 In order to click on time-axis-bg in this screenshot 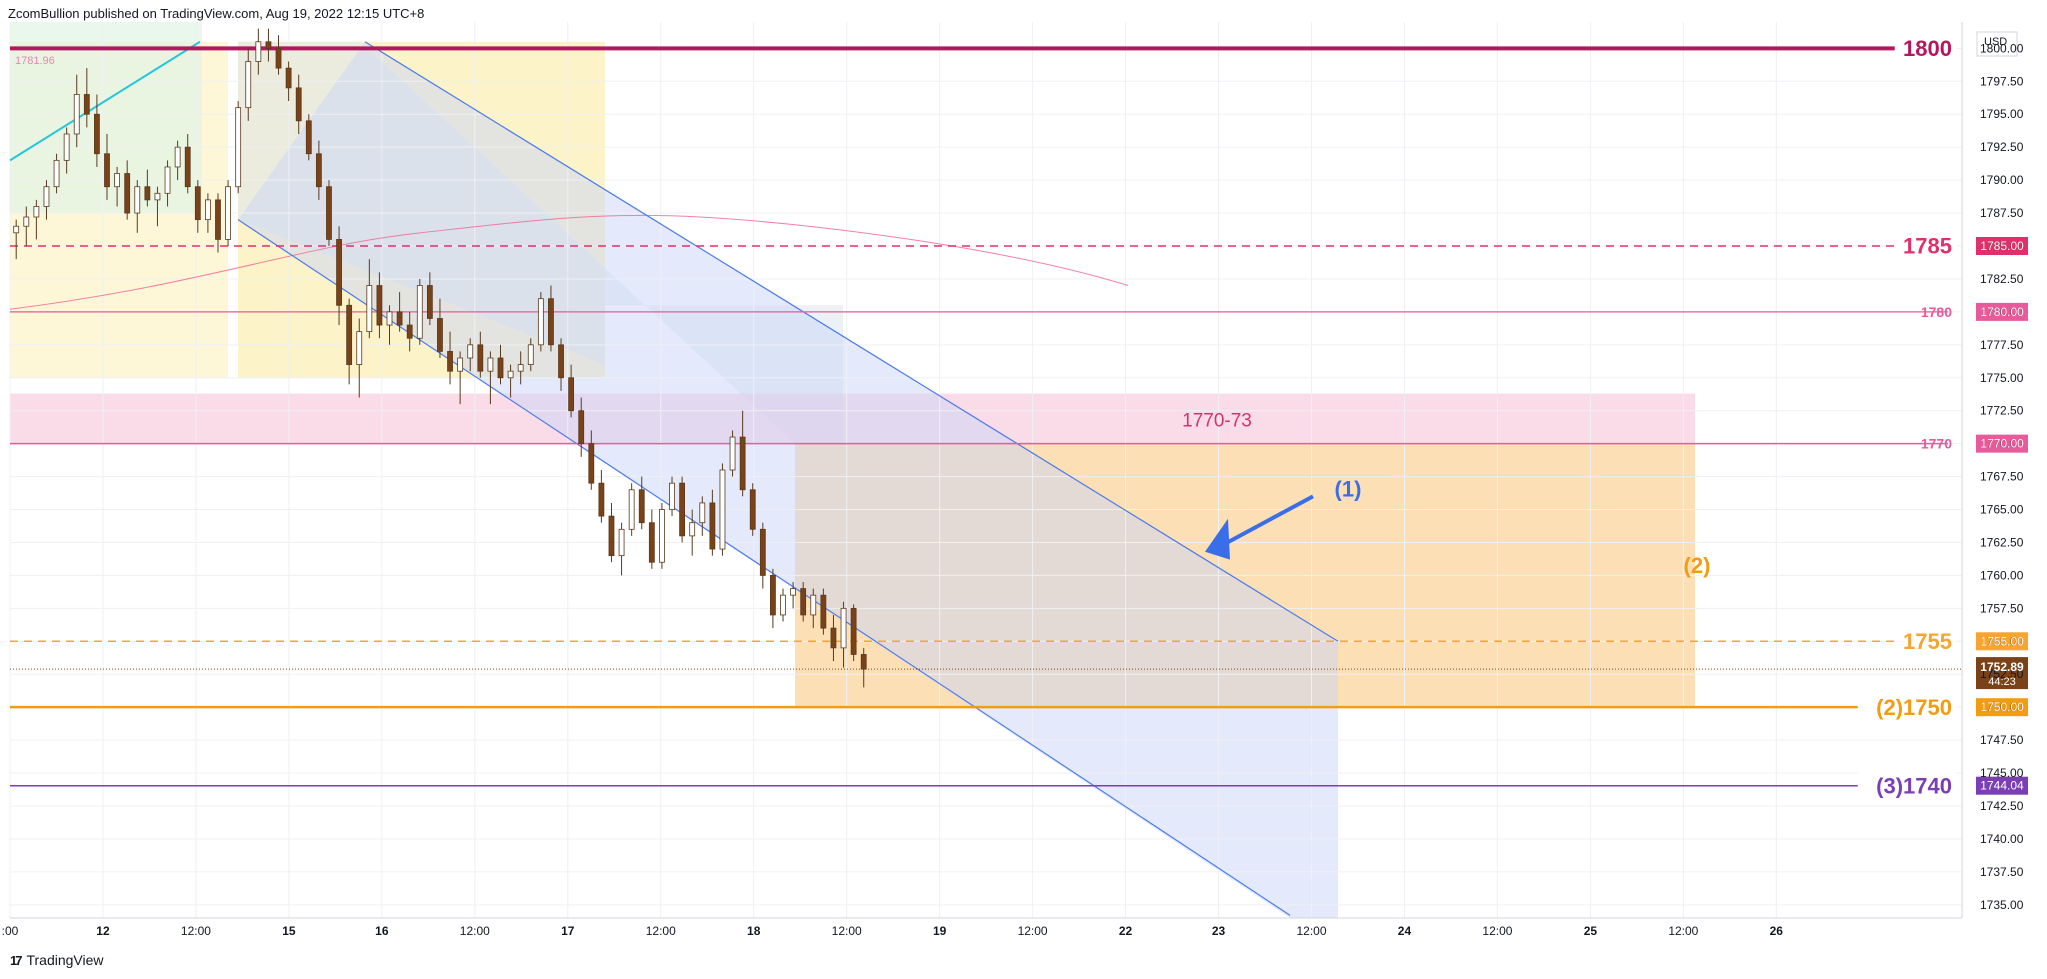, I will do `click(1023, 948)`.